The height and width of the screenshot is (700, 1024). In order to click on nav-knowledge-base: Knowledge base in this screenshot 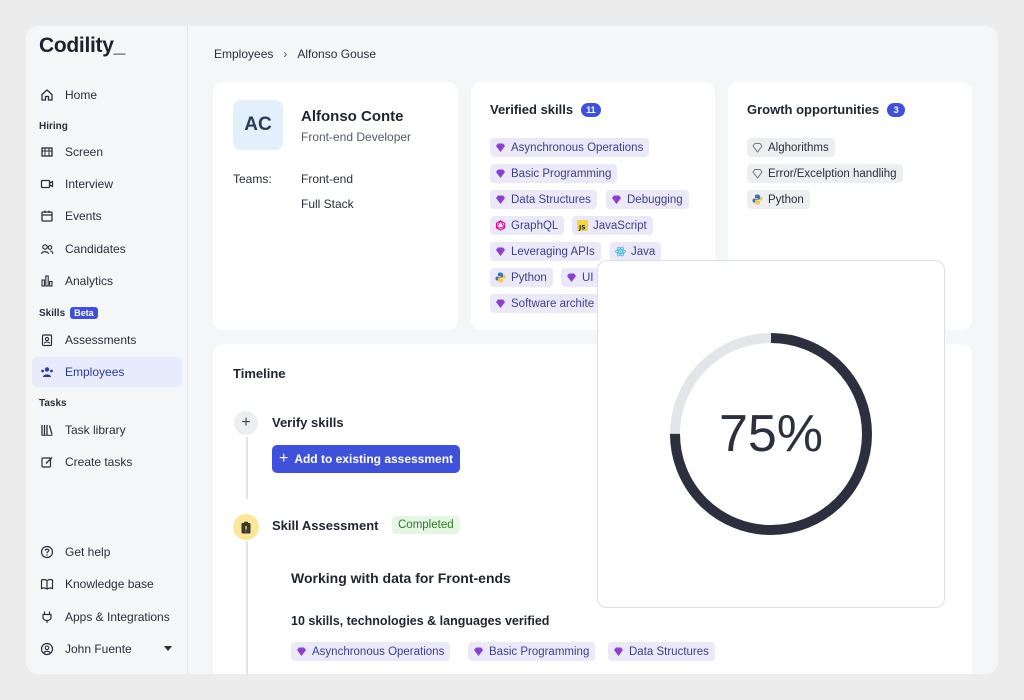, I will do `click(107, 584)`.